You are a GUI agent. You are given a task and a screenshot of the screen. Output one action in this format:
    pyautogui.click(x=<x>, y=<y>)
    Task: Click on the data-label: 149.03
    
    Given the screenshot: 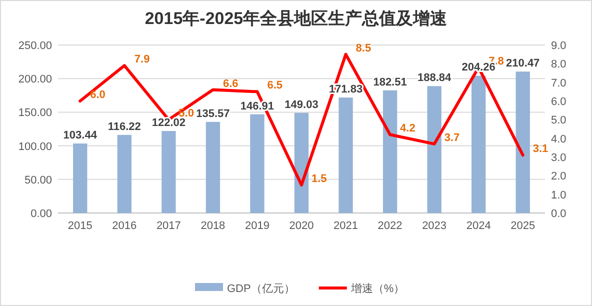 What is the action you would take?
    pyautogui.click(x=301, y=104)
    